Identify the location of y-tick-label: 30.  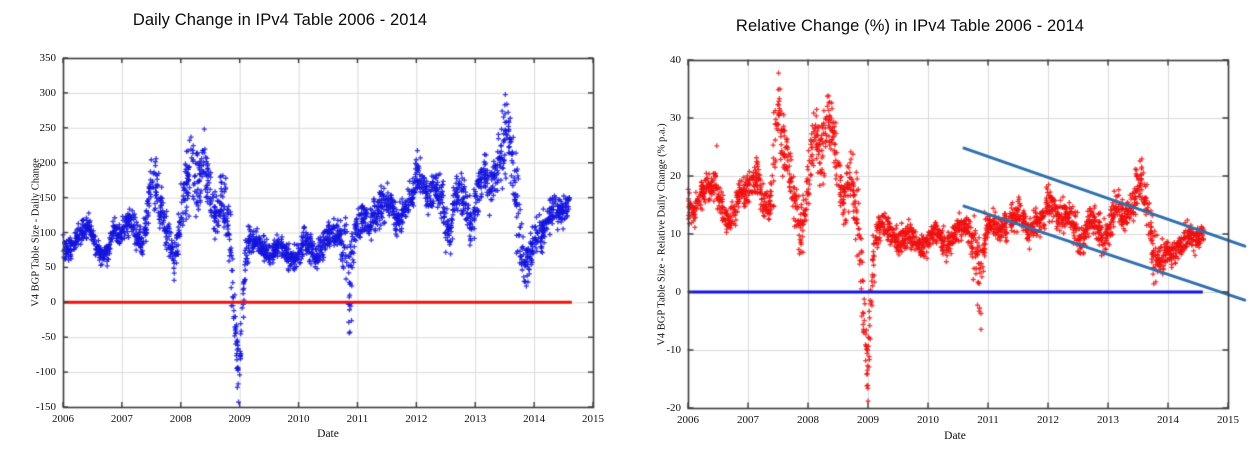
(675, 118).